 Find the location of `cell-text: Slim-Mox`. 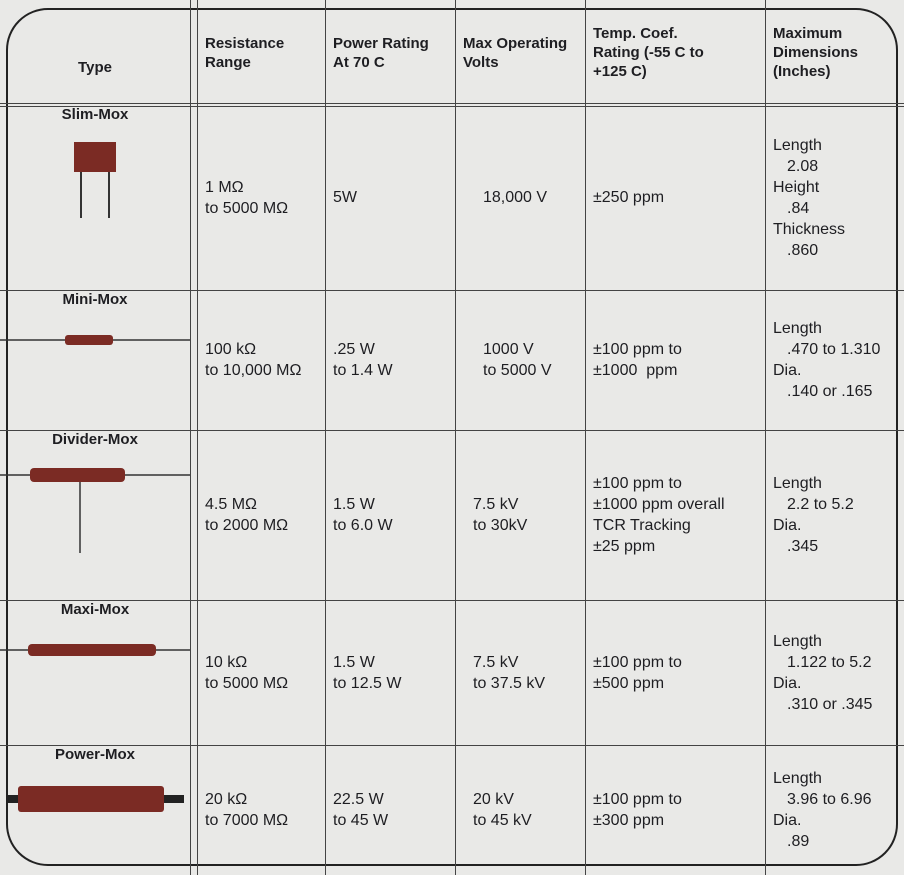

cell-text: Slim-Mox is located at coordinates (95, 114).